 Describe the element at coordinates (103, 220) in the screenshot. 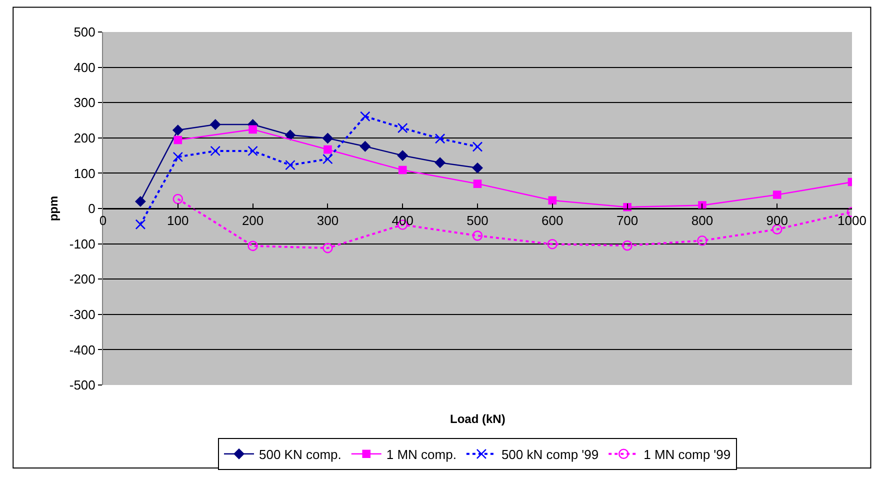

I see `x-tick-label: 0` at that location.